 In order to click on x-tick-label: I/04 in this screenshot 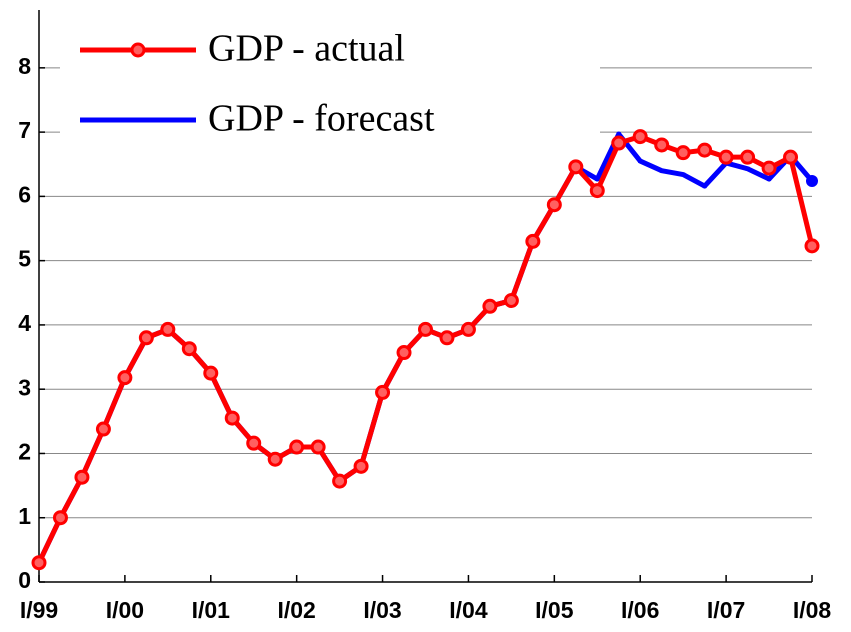, I will do `click(468, 610)`.